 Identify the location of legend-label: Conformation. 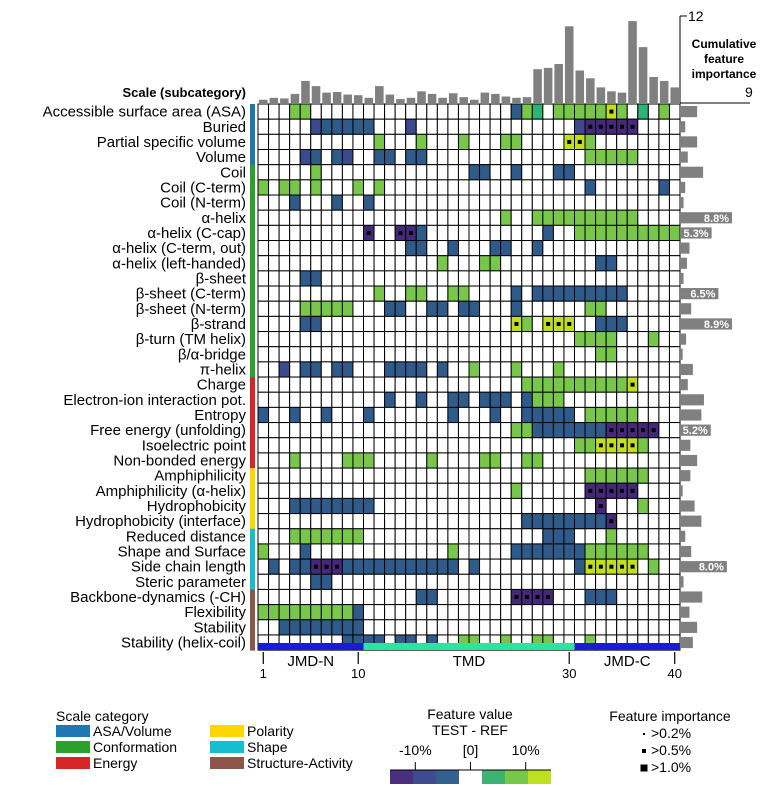
(135, 747).